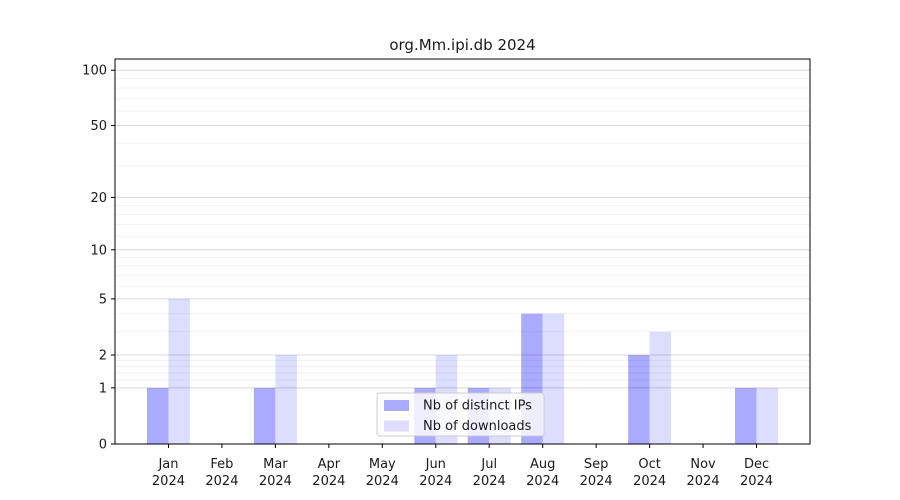 Image resolution: width=900 pixels, height=500 pixels. I want to click on y-tick-label: 0, so click(103, 445).